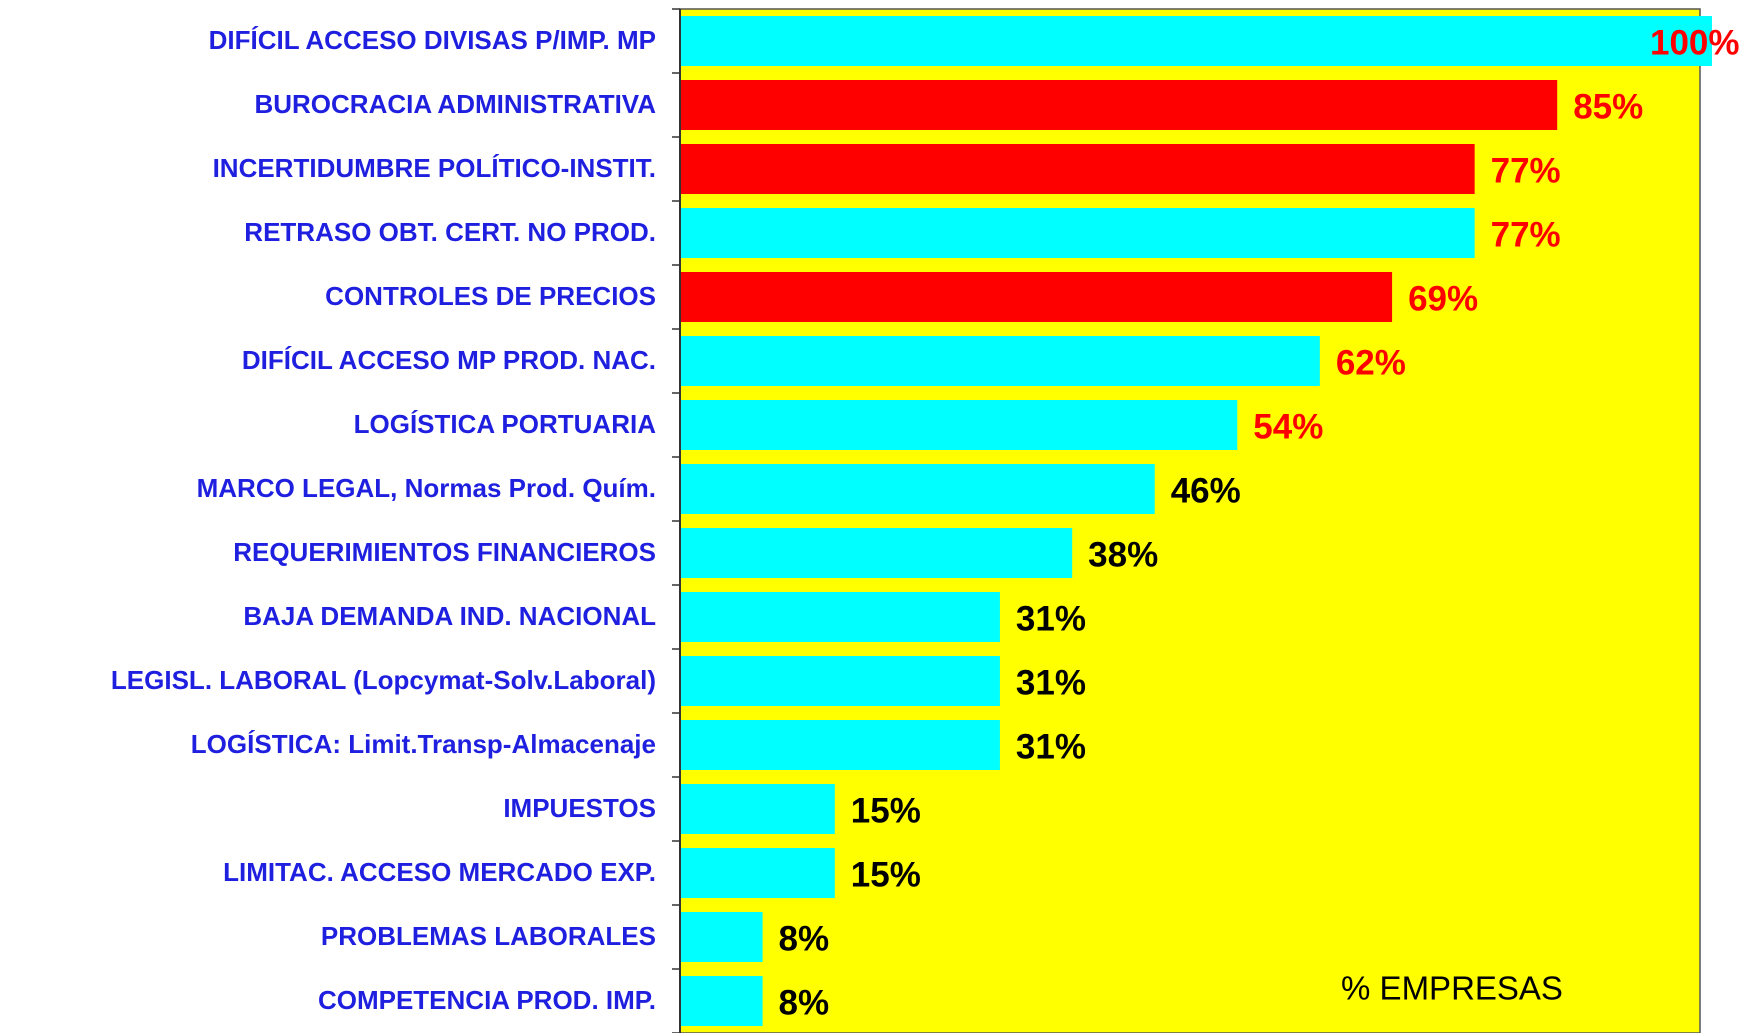  I want to click on annotation: % EMPRESAS, so click(1452, 988).